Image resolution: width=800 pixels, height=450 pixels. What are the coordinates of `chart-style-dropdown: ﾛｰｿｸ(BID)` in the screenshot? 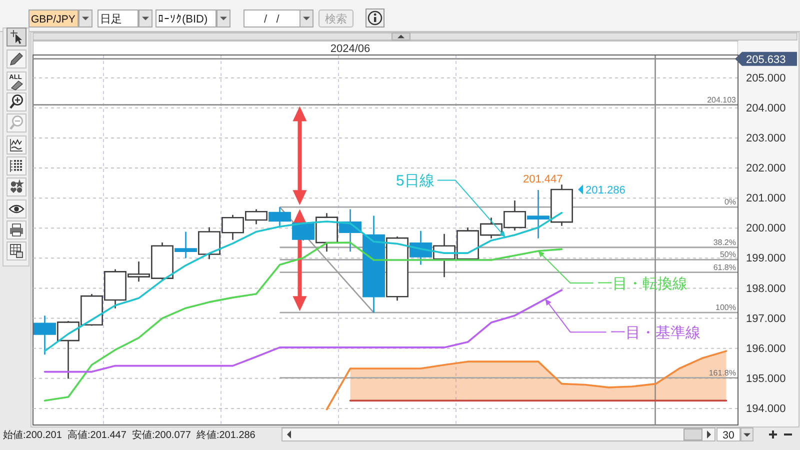 It's located at (186, 19).